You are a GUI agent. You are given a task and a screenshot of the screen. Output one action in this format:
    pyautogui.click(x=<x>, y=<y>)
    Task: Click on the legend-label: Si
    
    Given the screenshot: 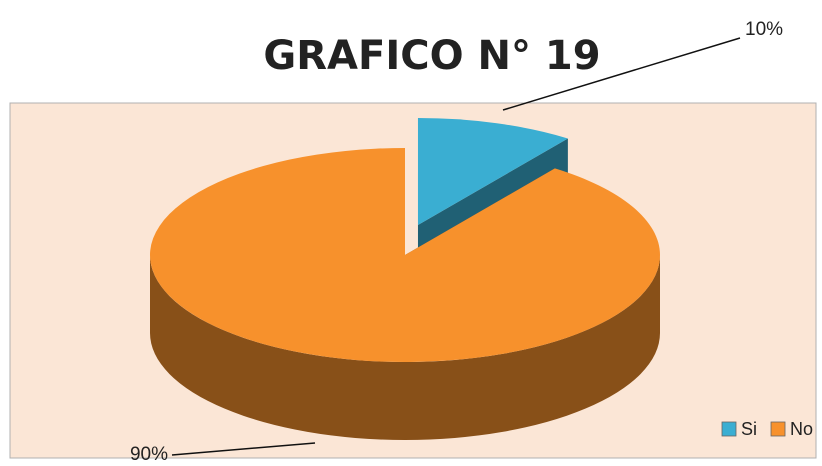 What is the action you would take?
    pyautogui.click(x=749, y=429)
    